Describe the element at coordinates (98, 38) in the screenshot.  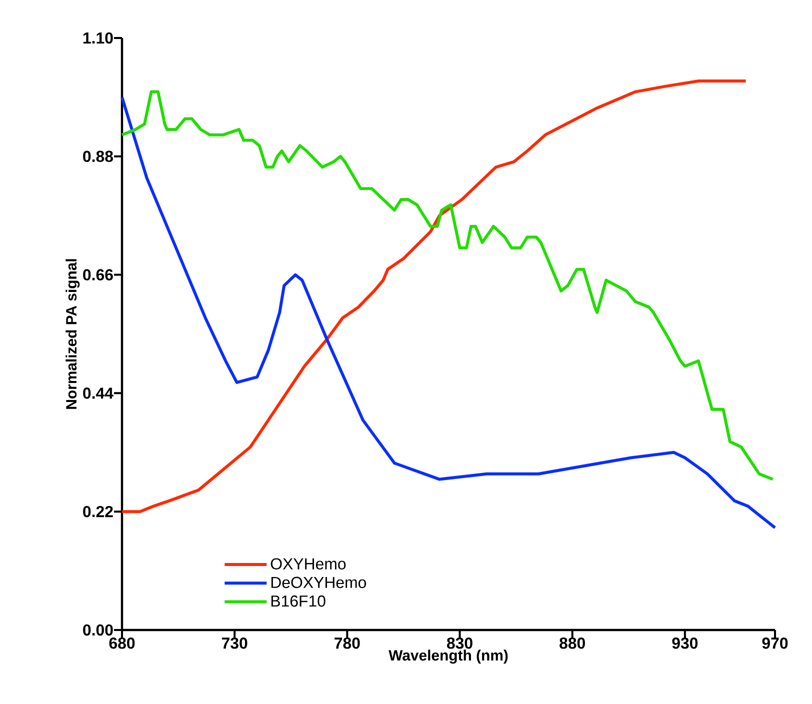
I see `y-tick-label: 1.10` at that location.